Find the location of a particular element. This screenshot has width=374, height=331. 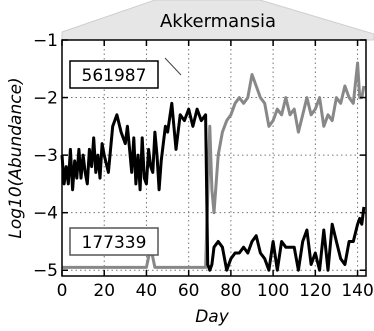

legend-label-177339: 177339 is located at coordinates (114, 243).